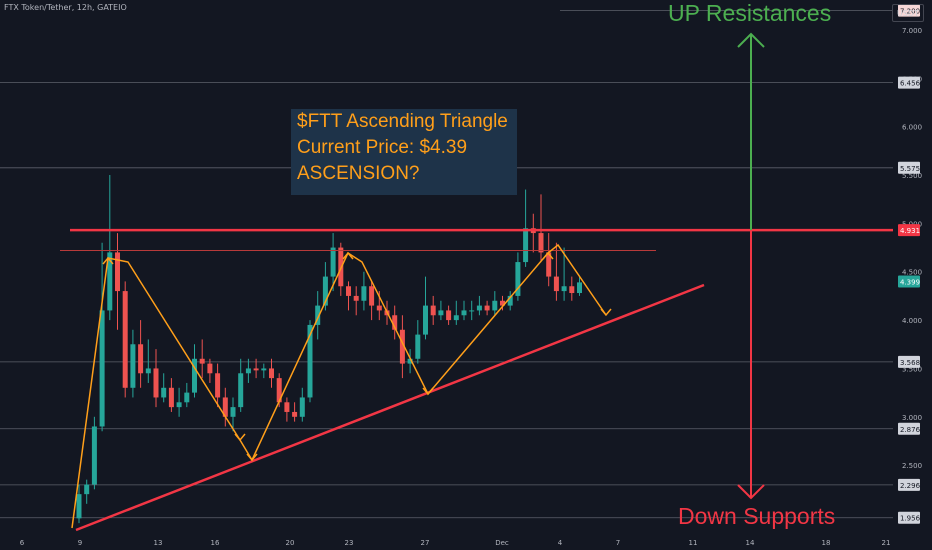  Describe the element at coordinates (455, 543) in the screenshot. I see `time-axis: 6 9 13 16 20 23 27 Dec 4 7 11 14 18 21` at that location.